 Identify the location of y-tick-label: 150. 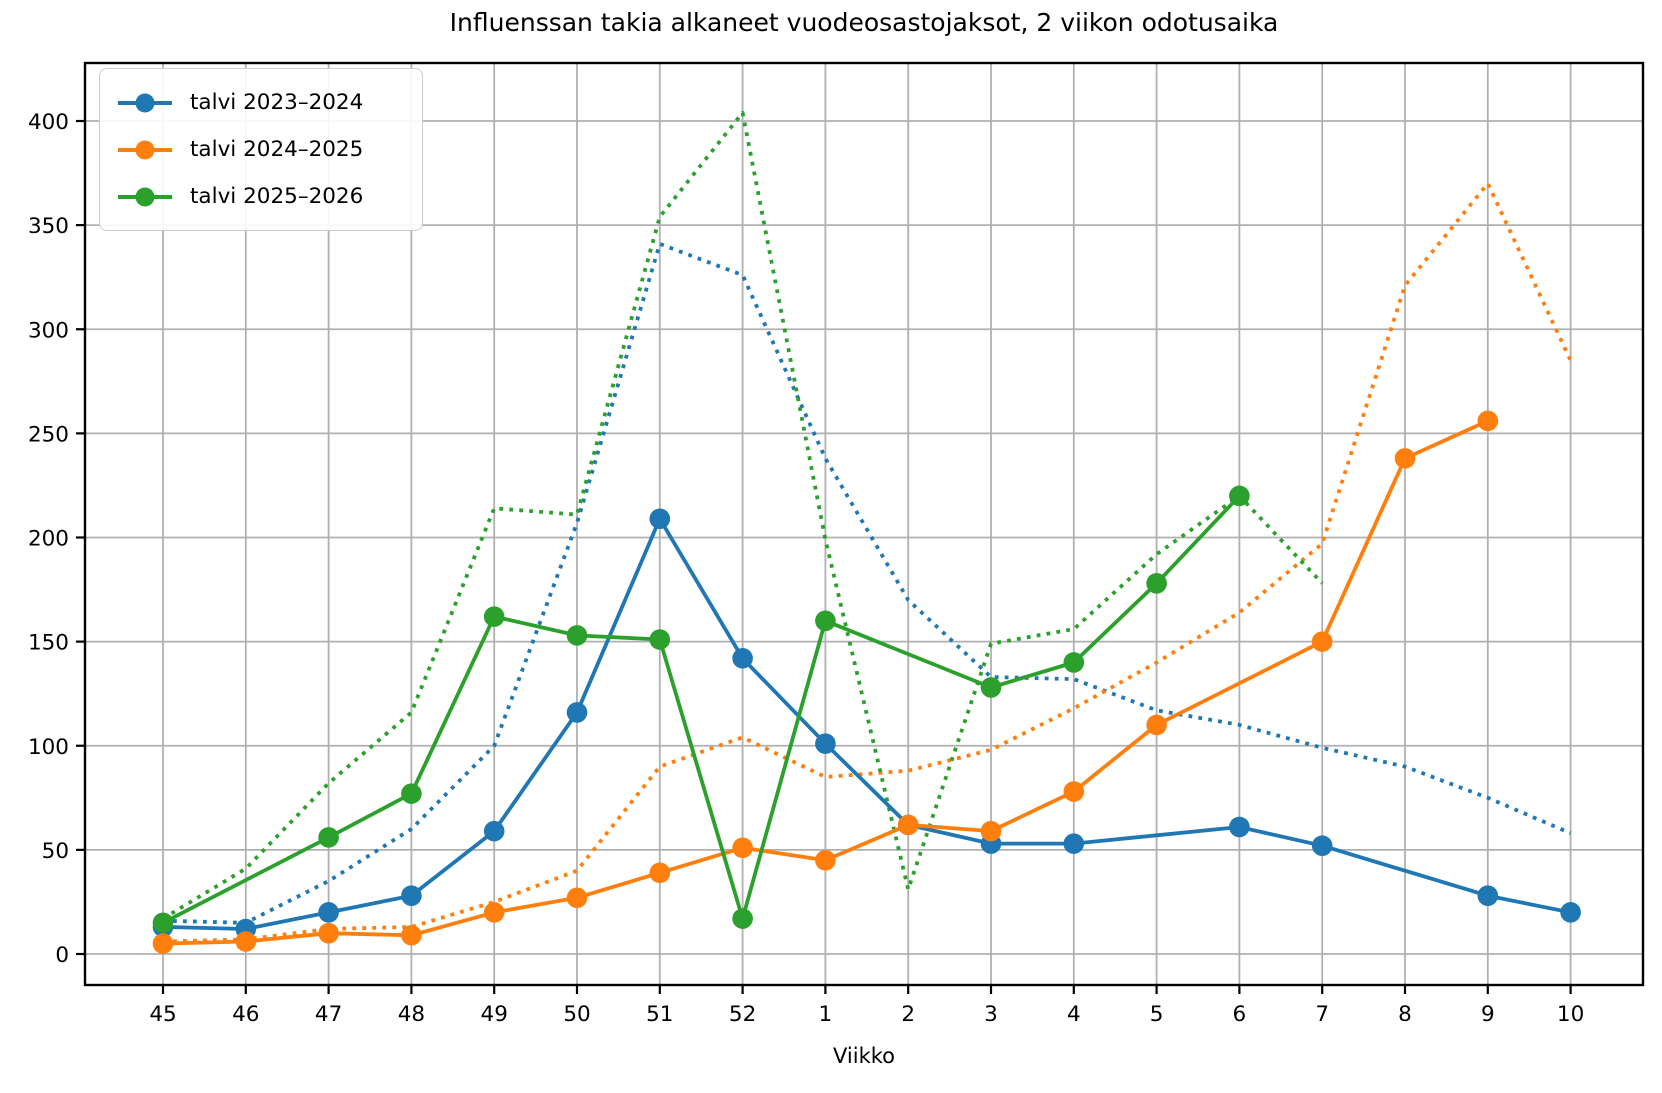
(48, 643).